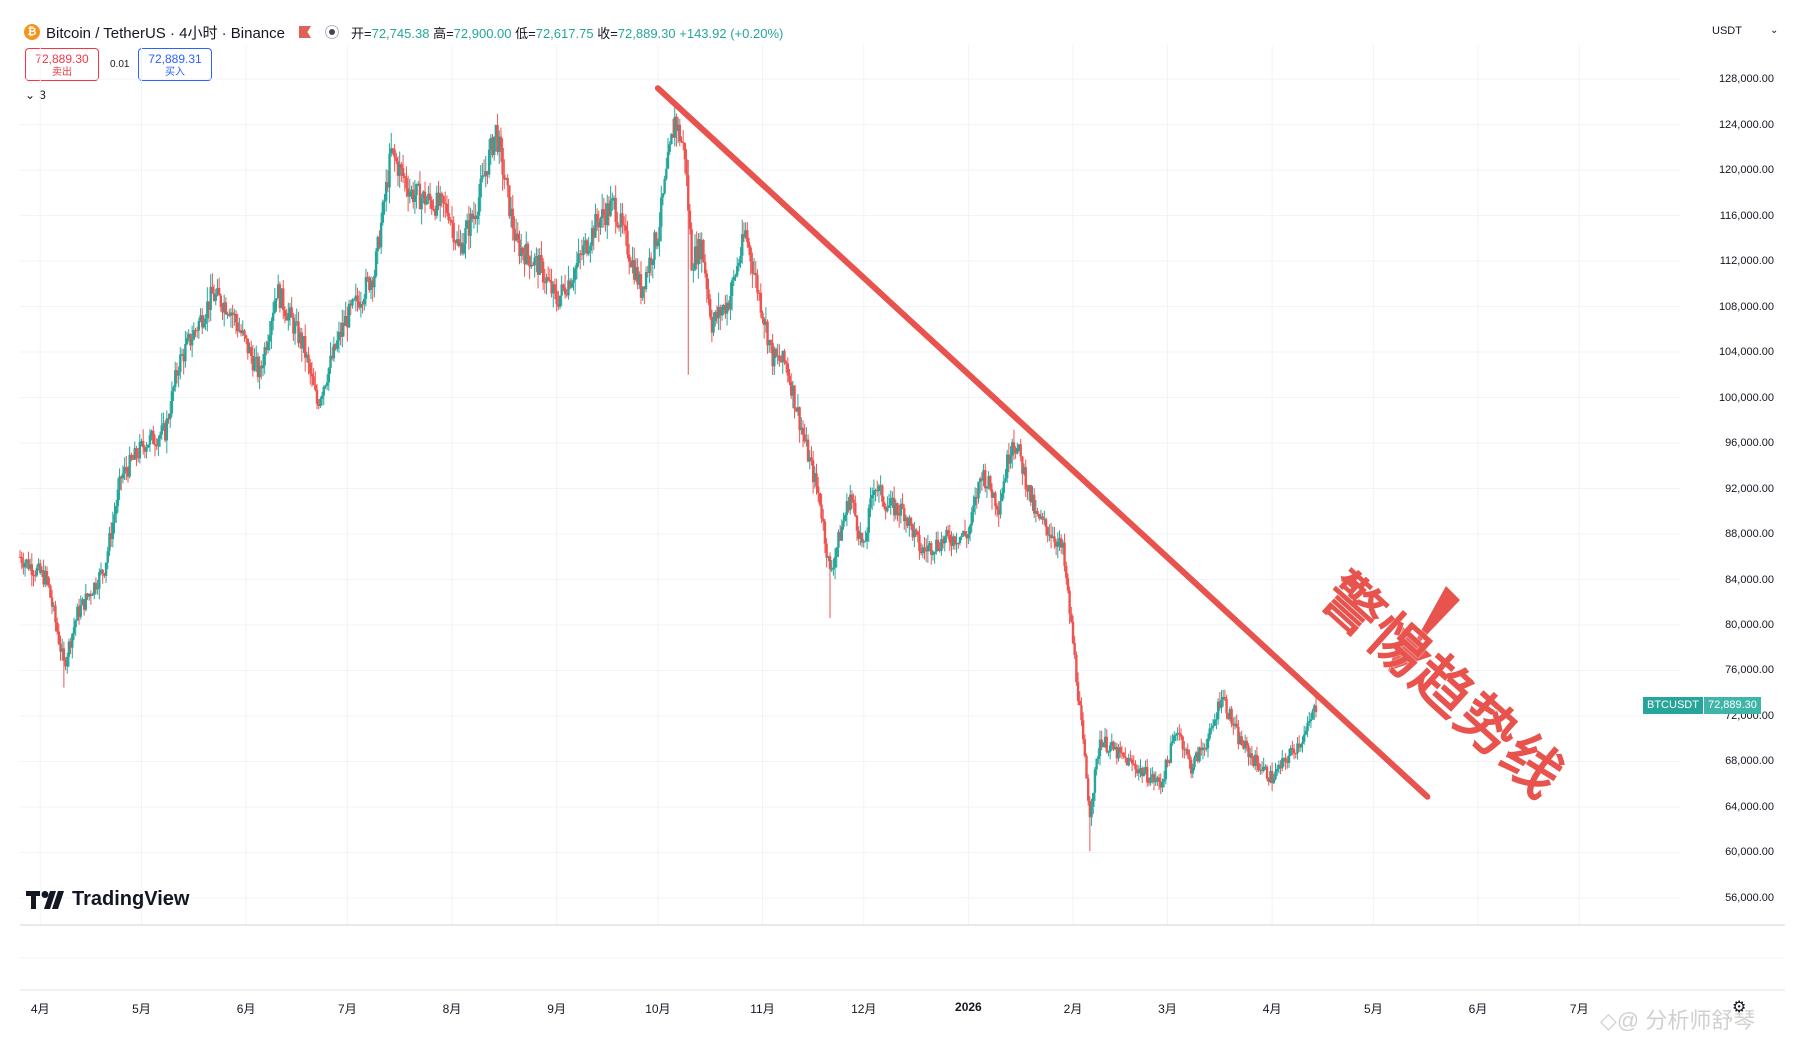  I want to click on symbol-title: Bitcoin / TetherUS · 4小时 · Binance, so click(165, 33).